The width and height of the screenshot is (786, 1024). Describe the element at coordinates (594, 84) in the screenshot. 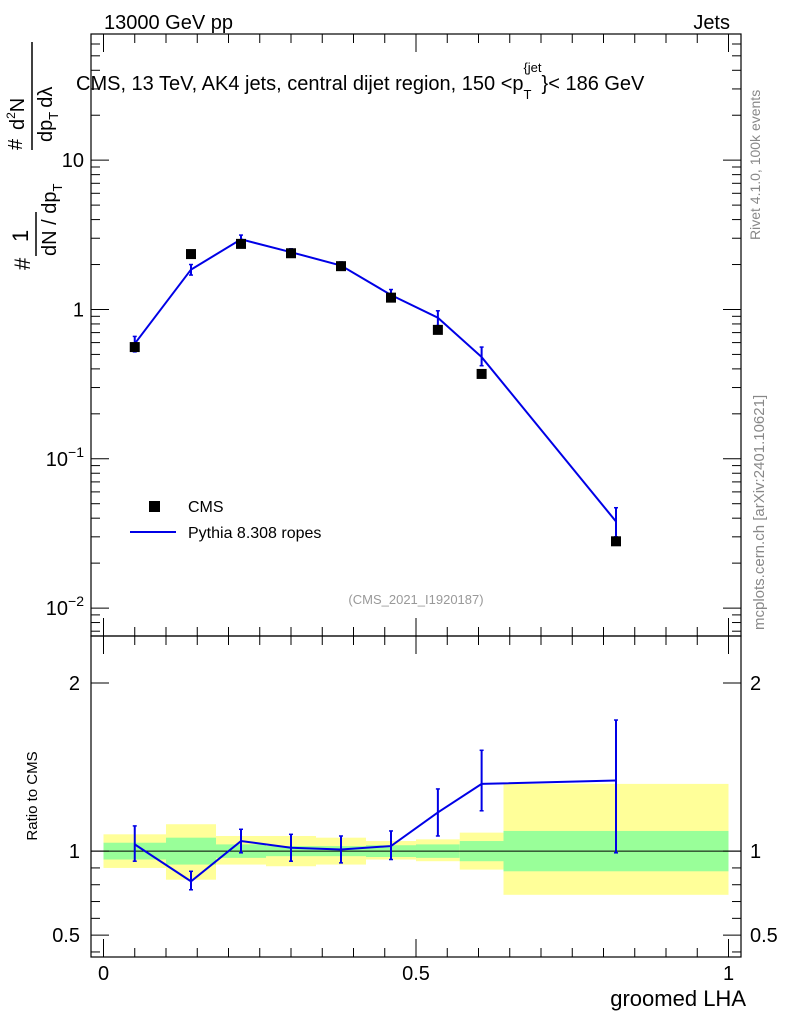

I see `main-title-tail: }< 186 GeV` at that location.